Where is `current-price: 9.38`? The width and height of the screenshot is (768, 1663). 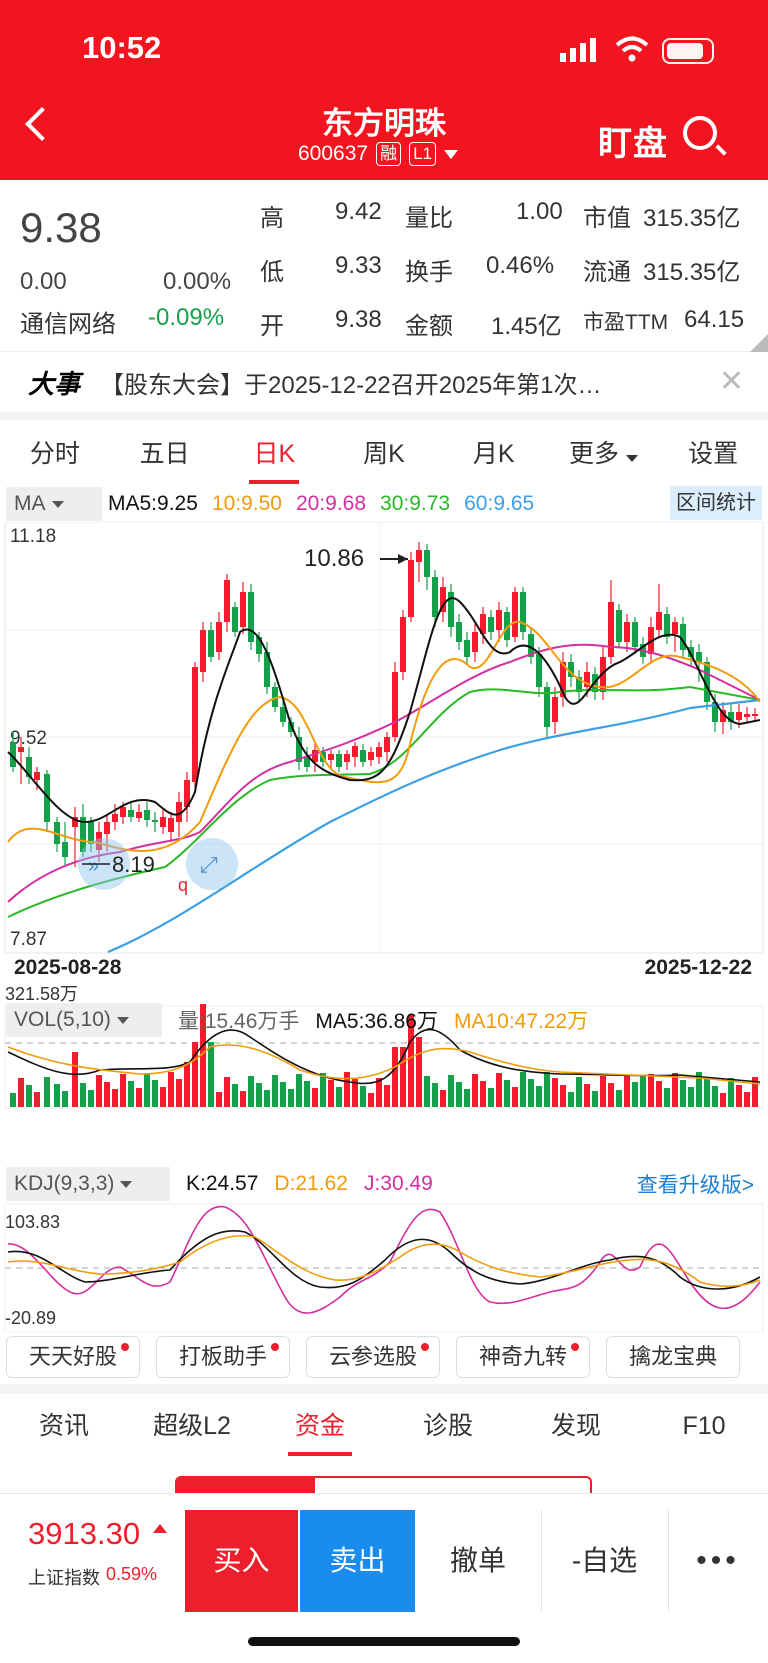
current-price: 9.38 is located at coordinates (61, 227).